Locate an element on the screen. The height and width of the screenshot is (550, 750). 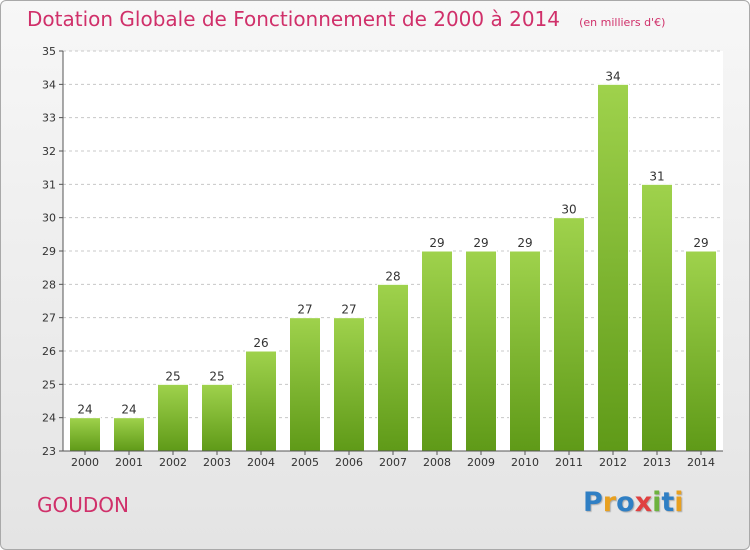
commune-name: GOUDON is located at coordinates (83, 505).